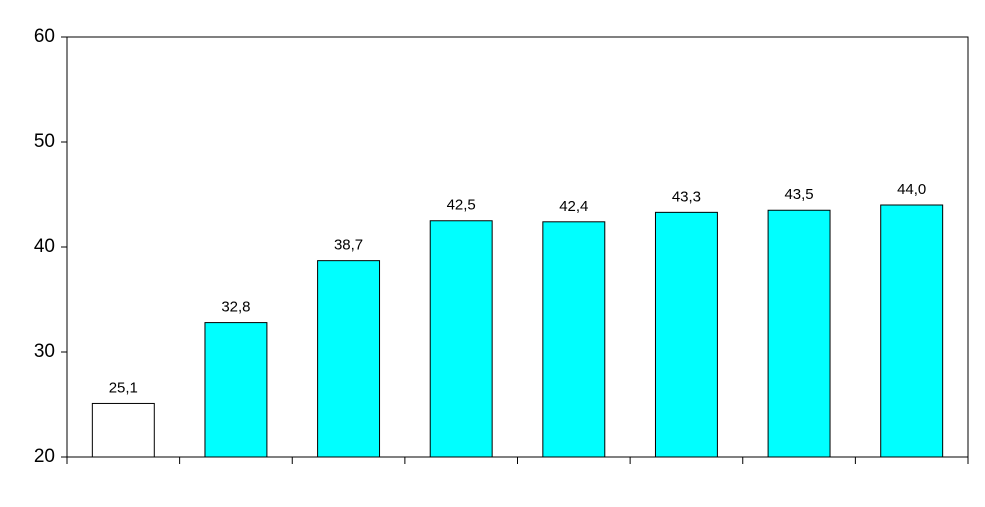  I want to click on value-label: 38,7, so click(348, 245).